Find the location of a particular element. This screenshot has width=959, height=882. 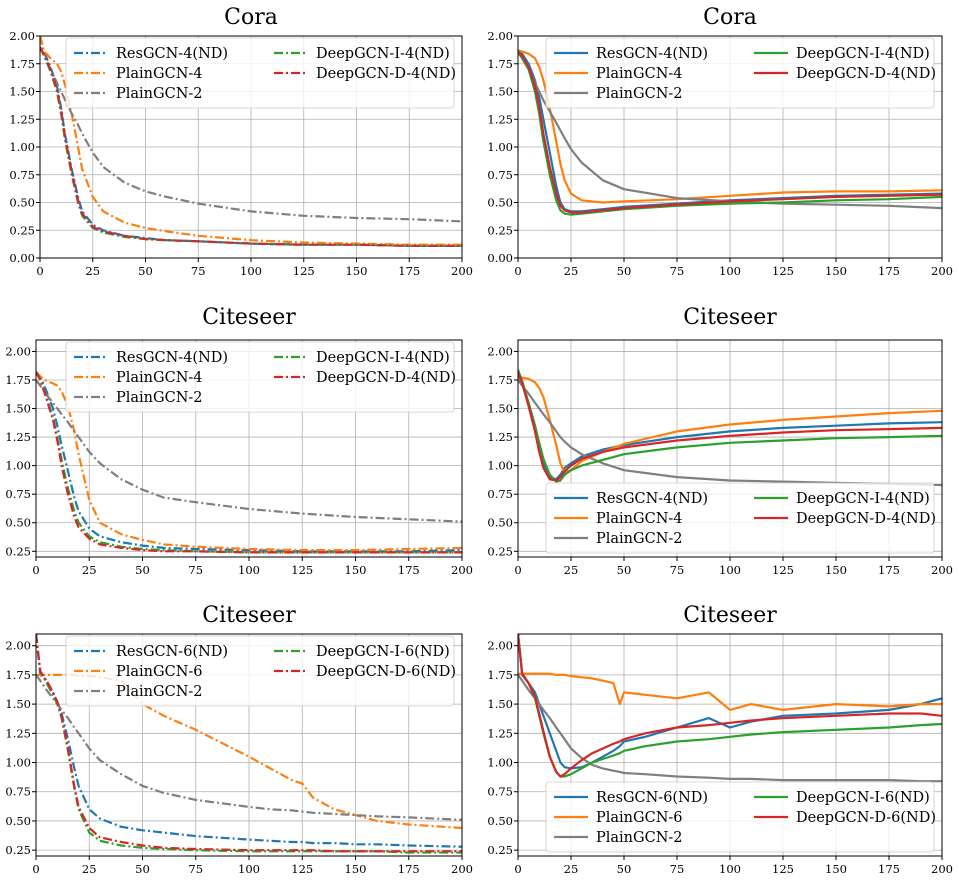

chart-title: Cora is located at coordinates (730, 17).